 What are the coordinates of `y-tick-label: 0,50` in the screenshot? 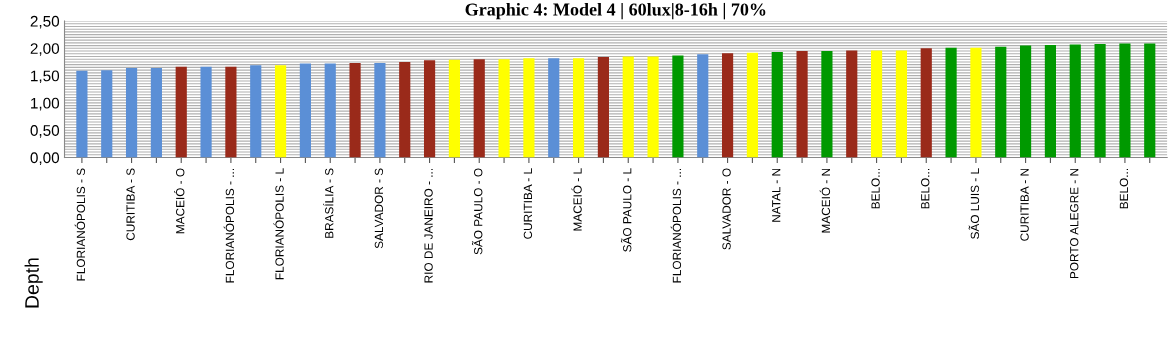 It's located at (45, 131).